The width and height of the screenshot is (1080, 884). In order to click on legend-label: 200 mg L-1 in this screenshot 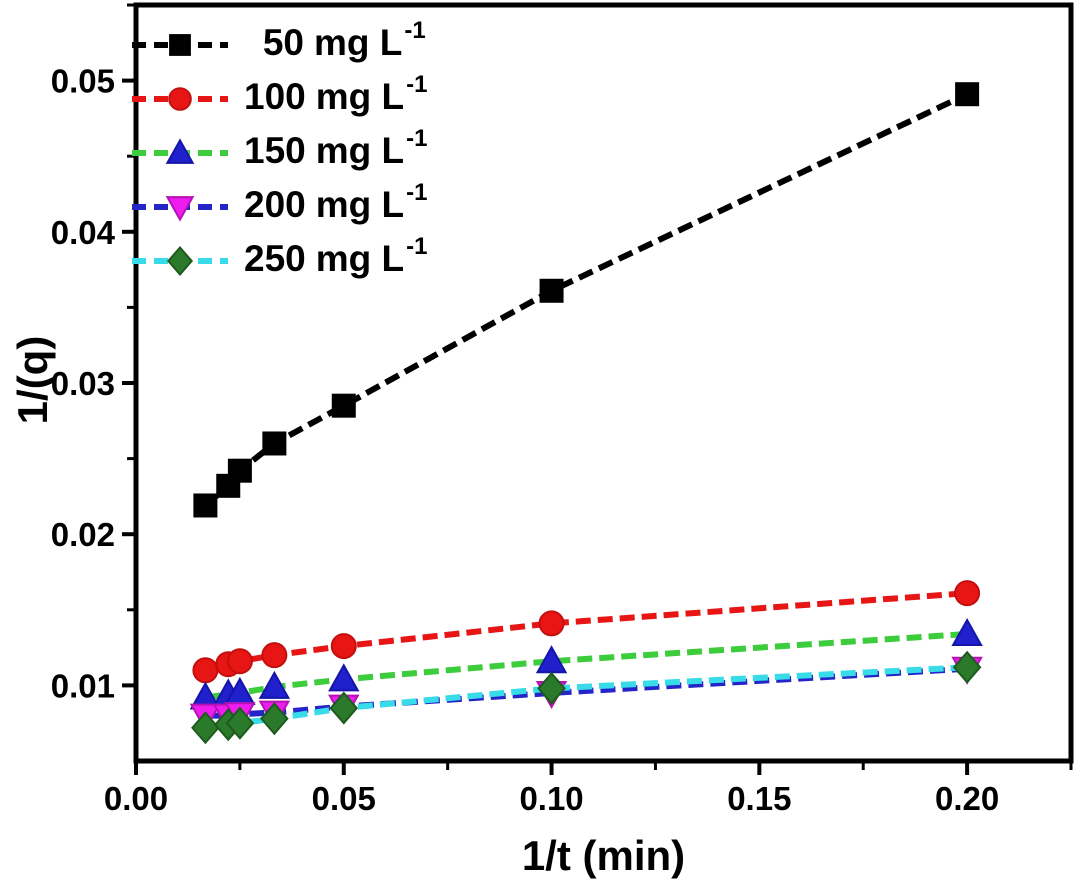, I will do `click(335, 203)`.